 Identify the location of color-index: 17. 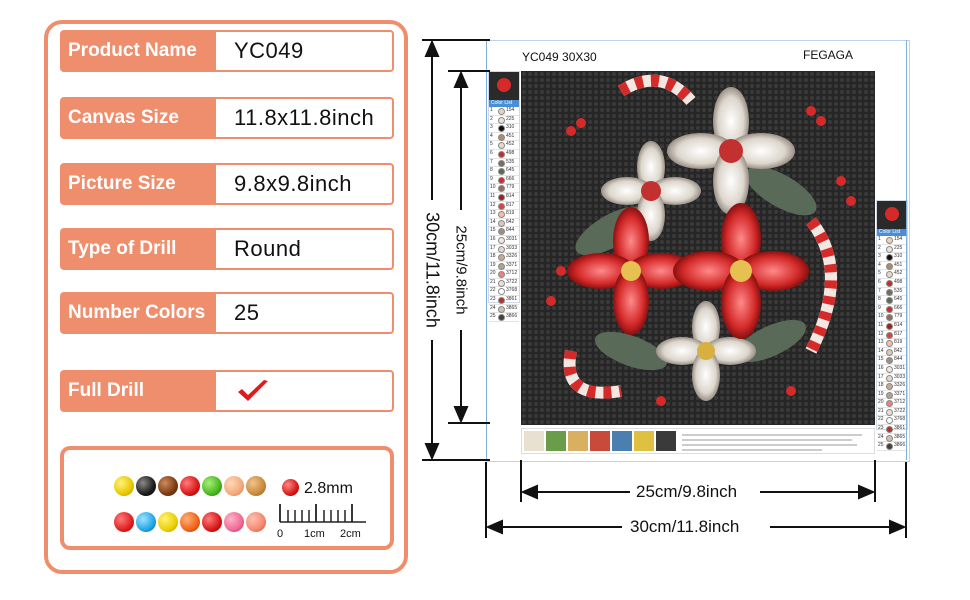
(493, 247).